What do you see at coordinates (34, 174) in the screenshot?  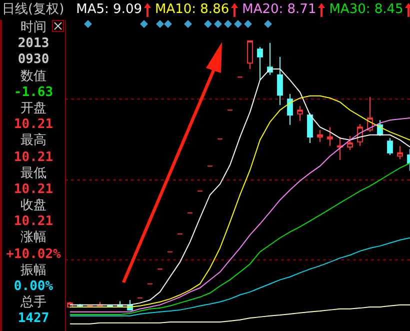 I see `text: 最低` at bounding box center [34, 174].